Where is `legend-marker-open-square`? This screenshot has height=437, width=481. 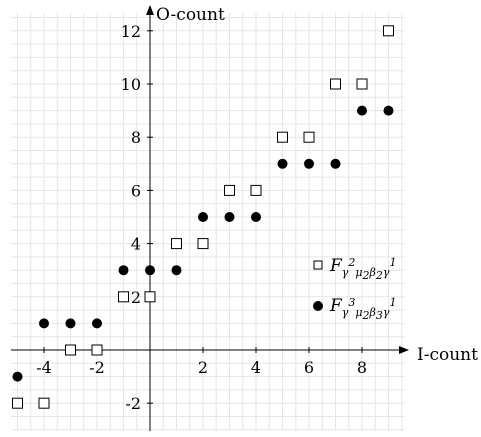
legend-marker-open-square is located at coordinates (318, 265).